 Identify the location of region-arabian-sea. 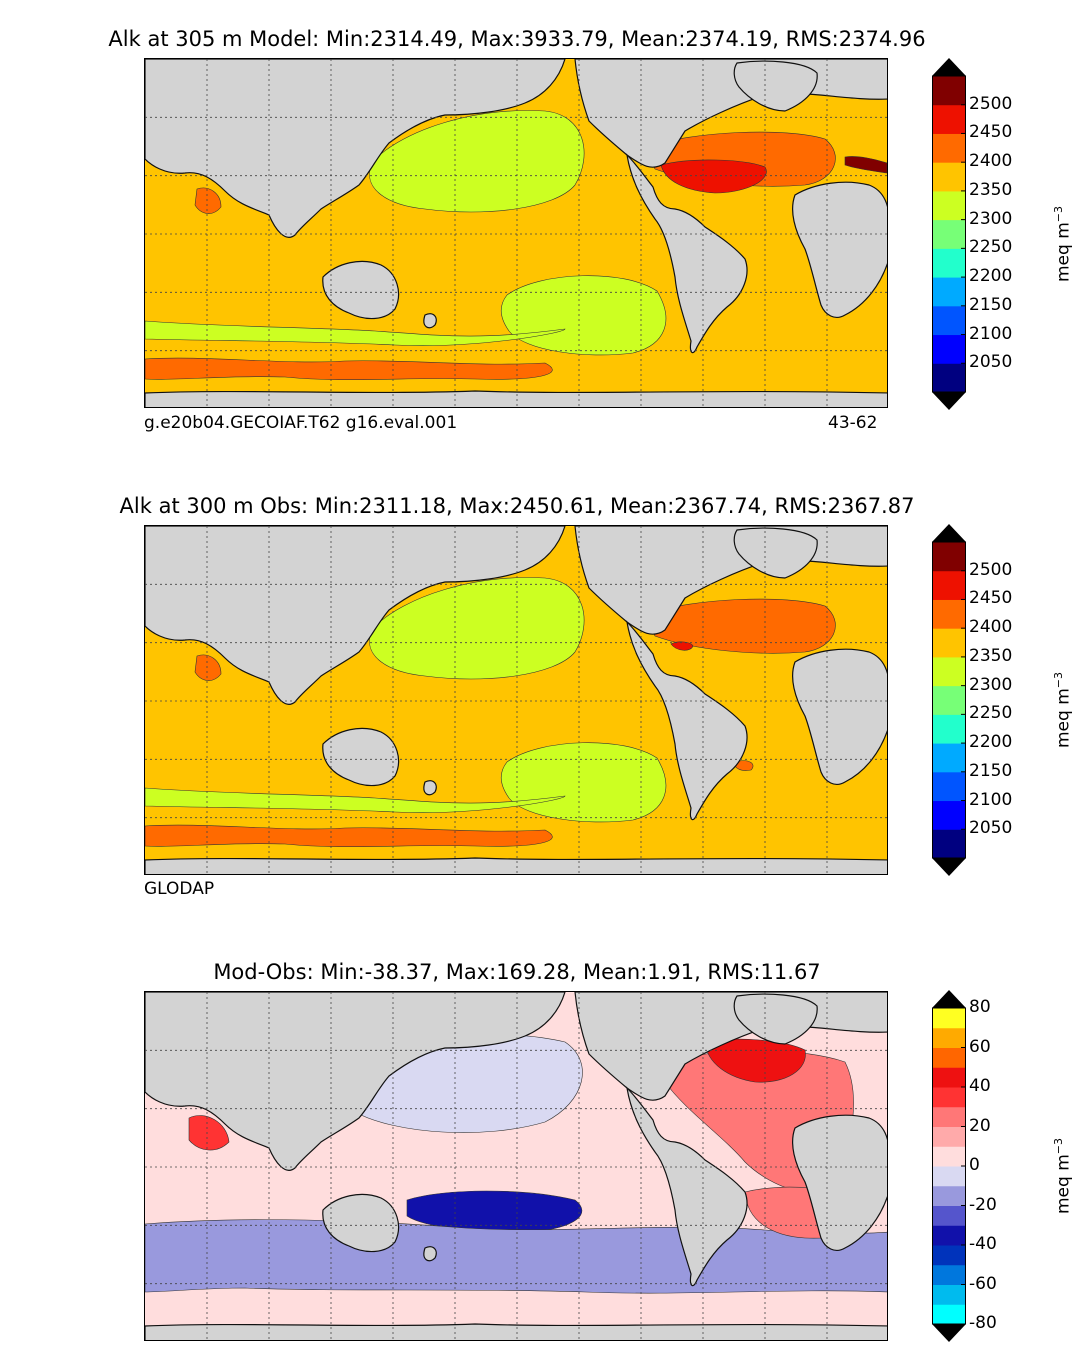
(208, 200).